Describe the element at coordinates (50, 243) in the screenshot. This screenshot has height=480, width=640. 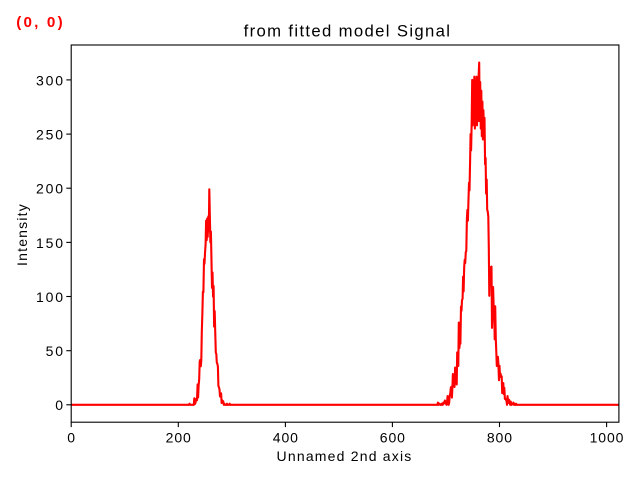
I see `svg-text: 150` at that location.